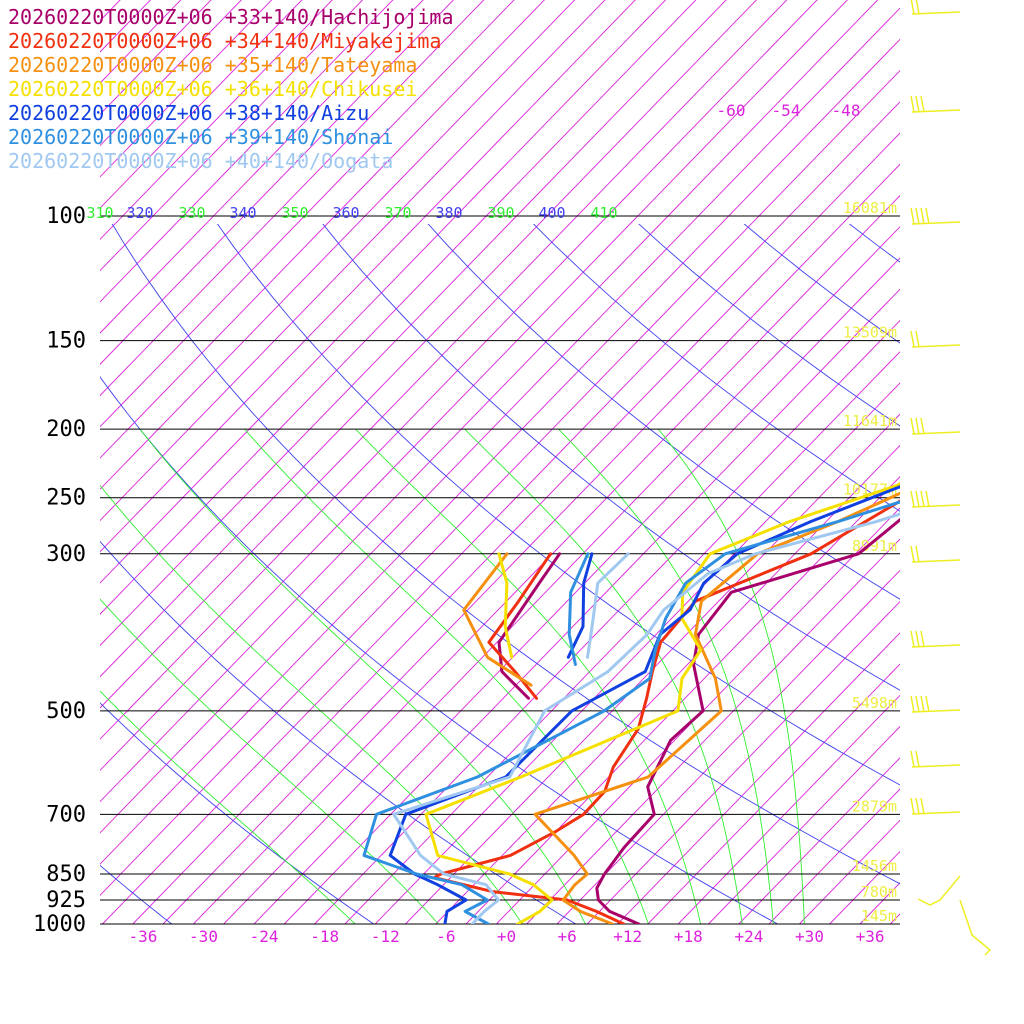 This screenshot has height=1024, width=1024. What do you see at coordinates (201, 161) in the screenshot?
I see `legend-entry-oogata: 20260220T0000Z+06 +40+140/Oogata` at bounding box center [201, 161].